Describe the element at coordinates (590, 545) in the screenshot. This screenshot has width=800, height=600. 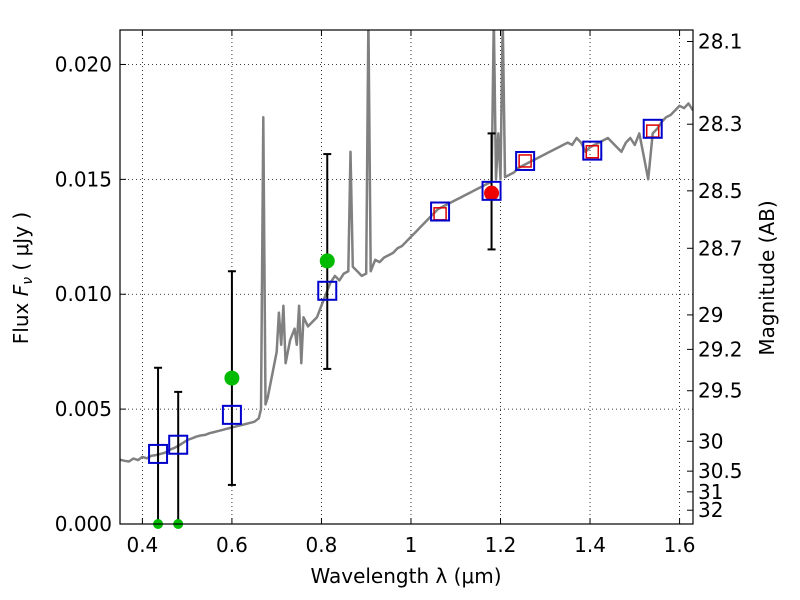
I see `x-tick-label: 1.4` at that location.